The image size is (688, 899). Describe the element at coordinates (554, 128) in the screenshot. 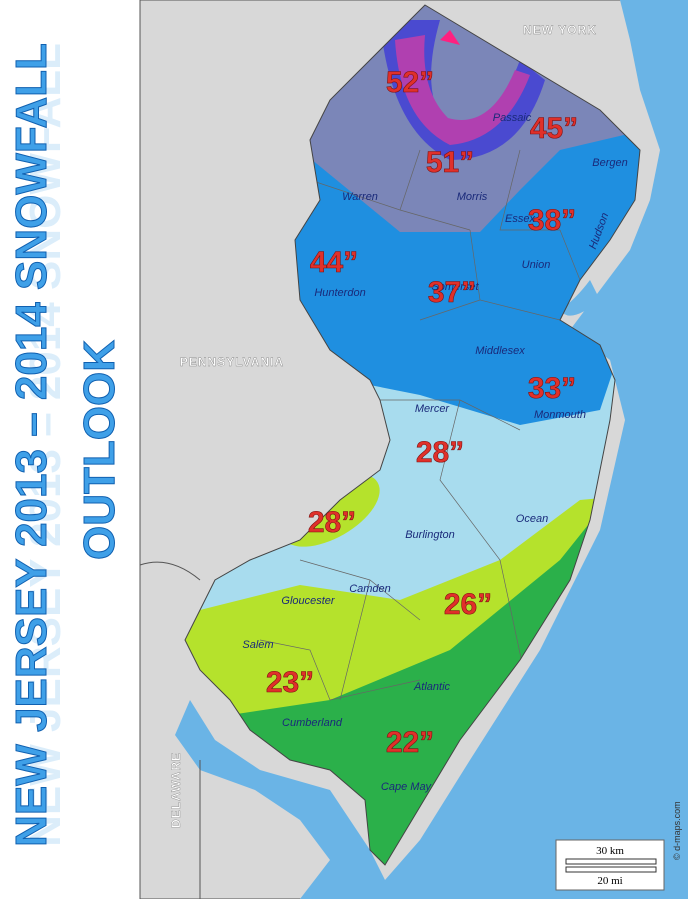

I see `snowfall-label: 45”` at that location.